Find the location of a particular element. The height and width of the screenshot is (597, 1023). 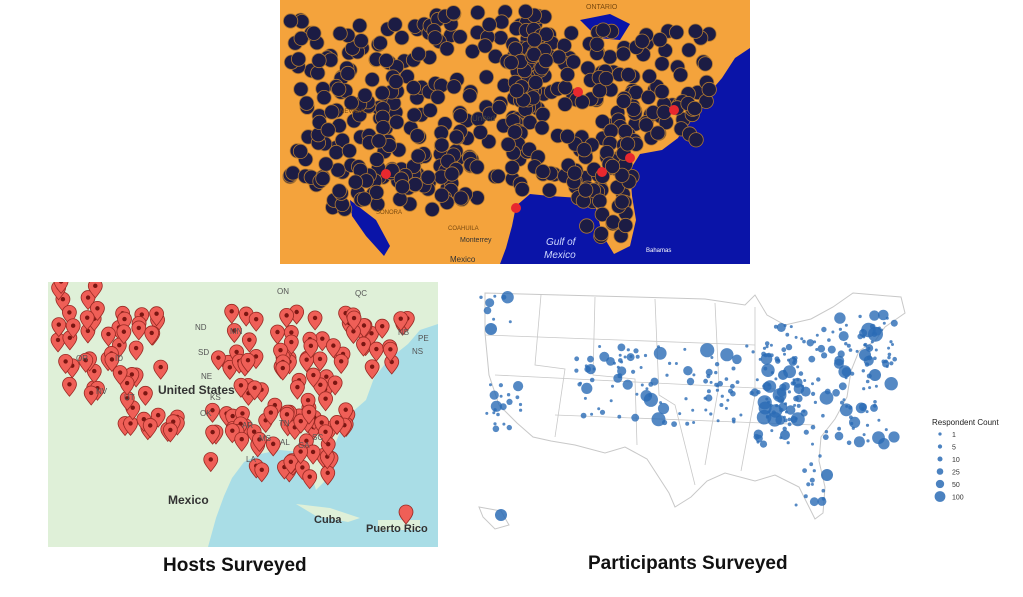

label-mn: MN is located at coordinates (236, 331).